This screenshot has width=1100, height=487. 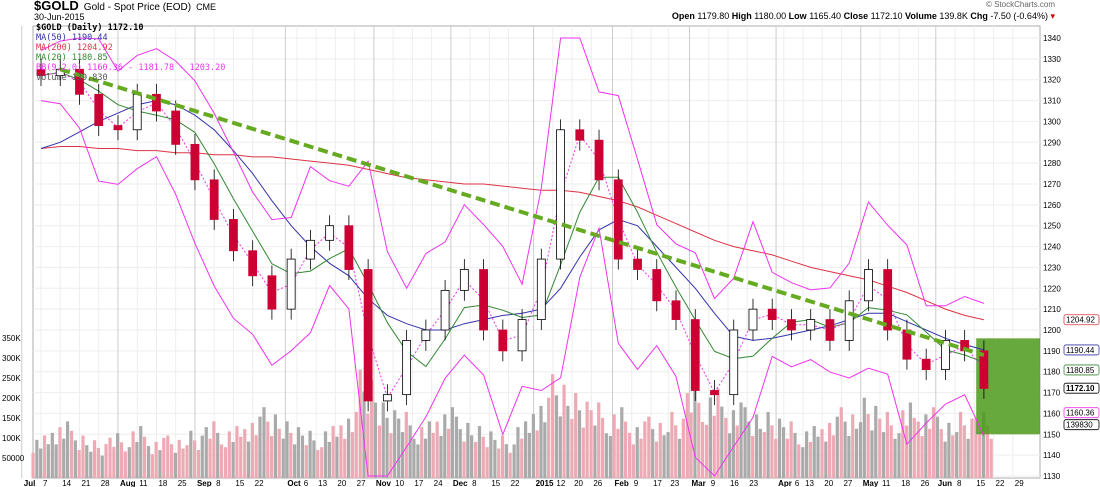 I want to click on chart-title-row: $GOLD Gold - Spot Price (EOD) CME, so click(x=125, y=6).